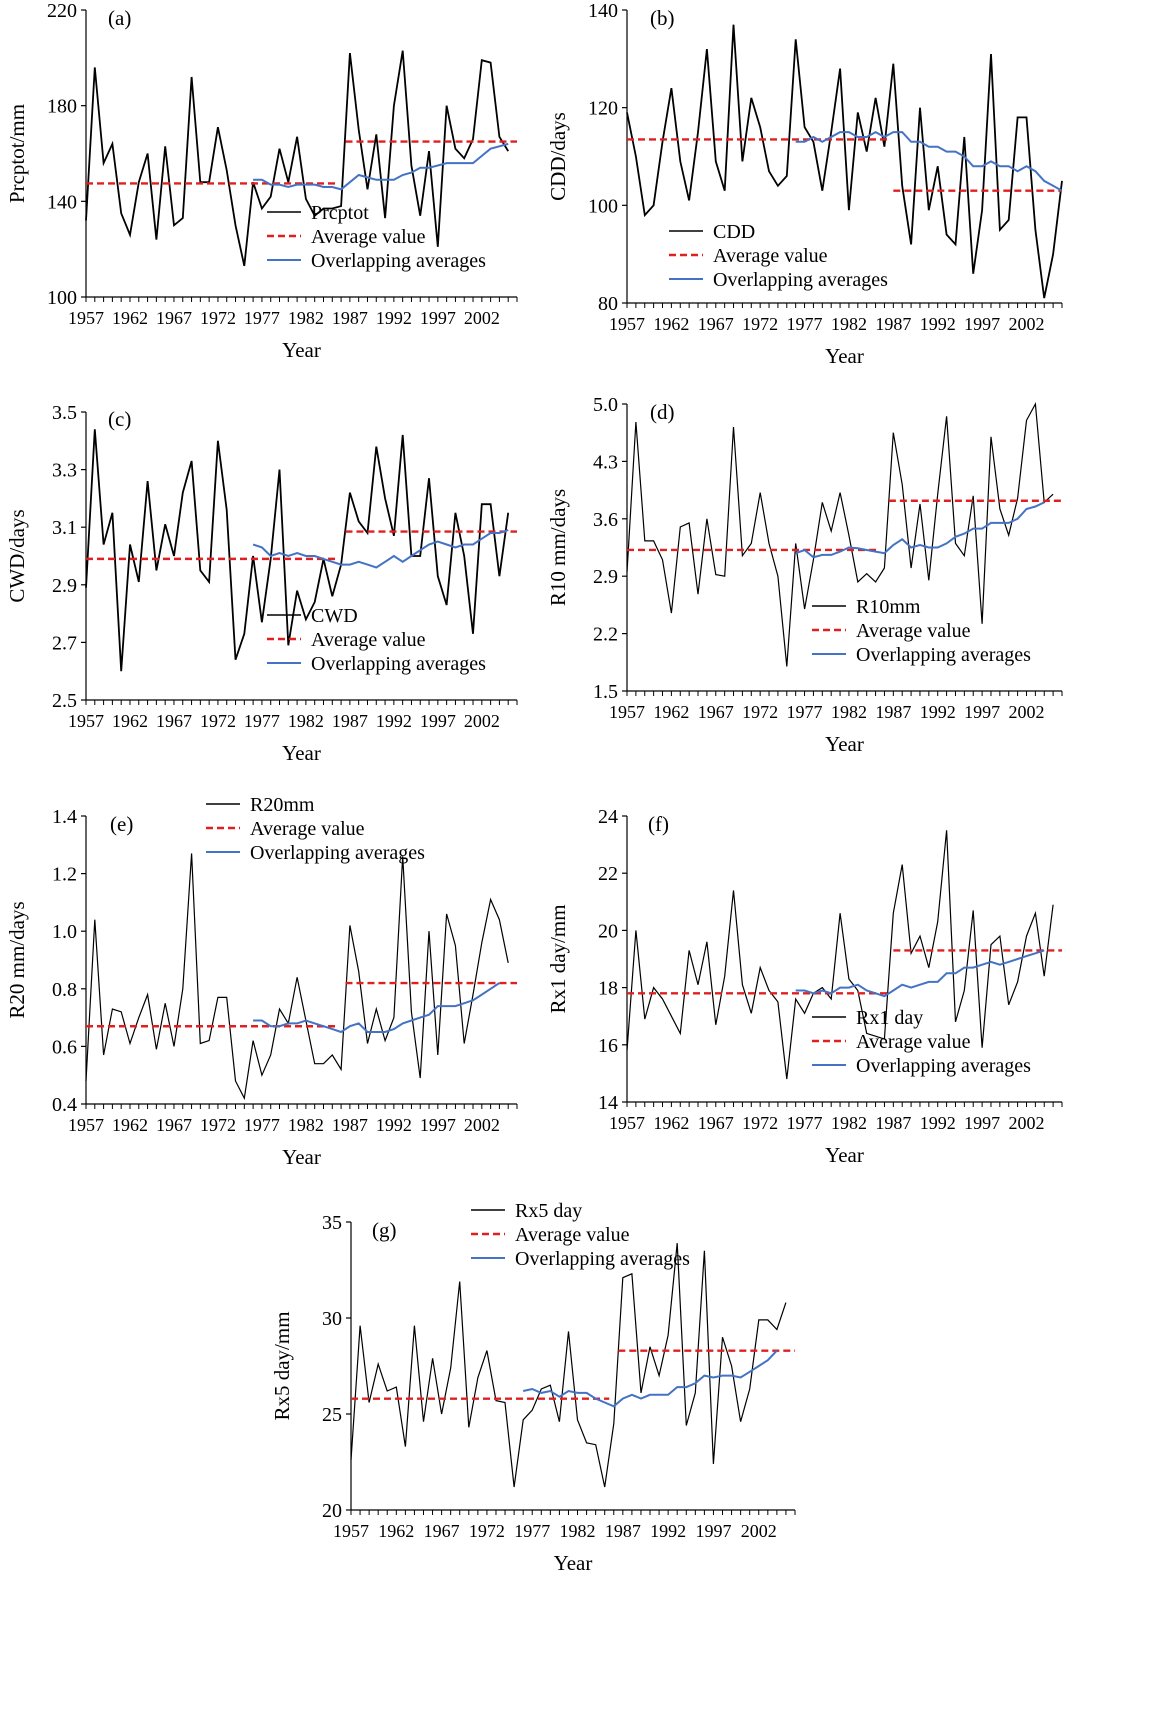  What do you see at coordinates (64, 528) in the screenshot?
I see `y-tick-label: 3.1` at bounding box center [64, 528].